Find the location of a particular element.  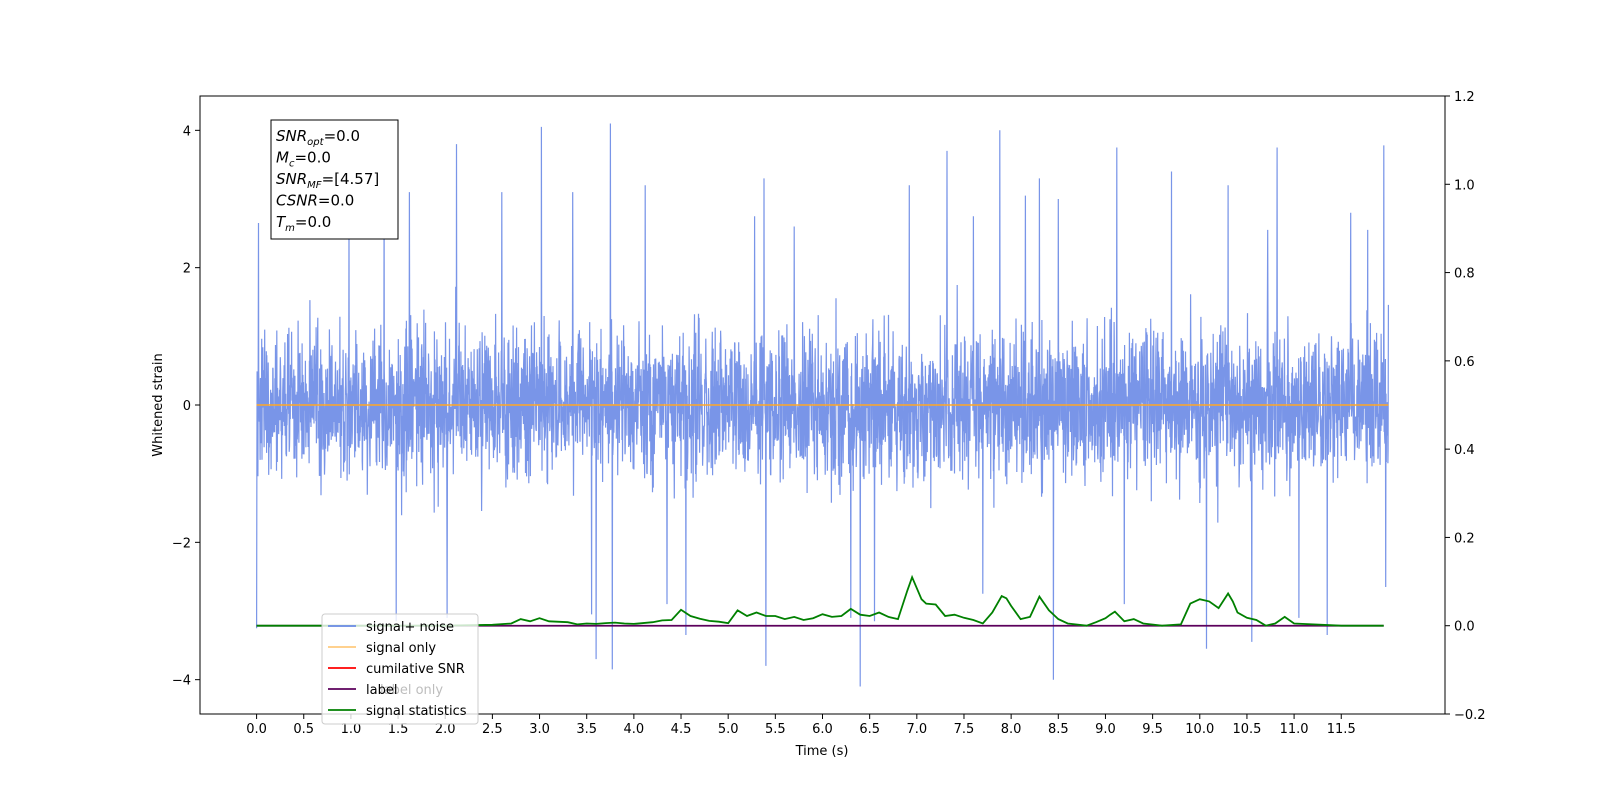

y2-tick-label: 0.4 is located at coordinates (1464, 450).